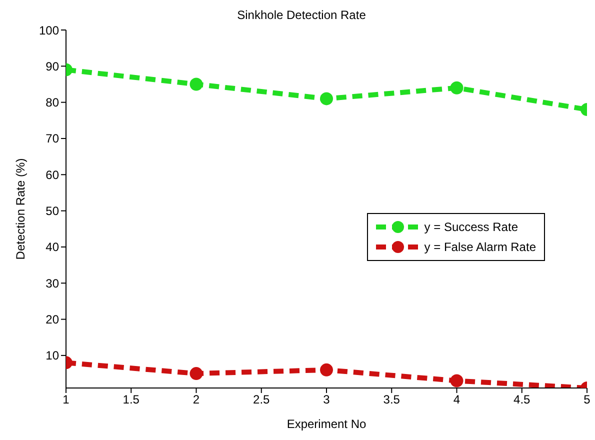 Image resolution: width=595 pixels, height=440 pixels. What do you see at coordinates (20, 209) in the screenshot?
I see `y-axis-title: Detection Rate (%)` at bounding box center [20, 209].